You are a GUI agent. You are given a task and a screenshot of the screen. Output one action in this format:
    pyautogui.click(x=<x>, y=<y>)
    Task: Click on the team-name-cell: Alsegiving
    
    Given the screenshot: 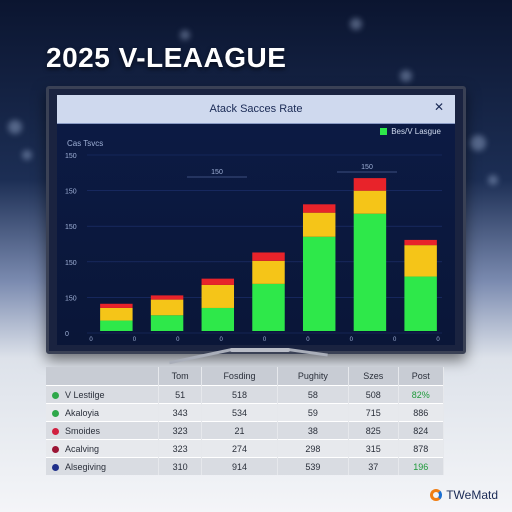 What is the action you would take?
    pyautogui.click(x=102, y=466)
    